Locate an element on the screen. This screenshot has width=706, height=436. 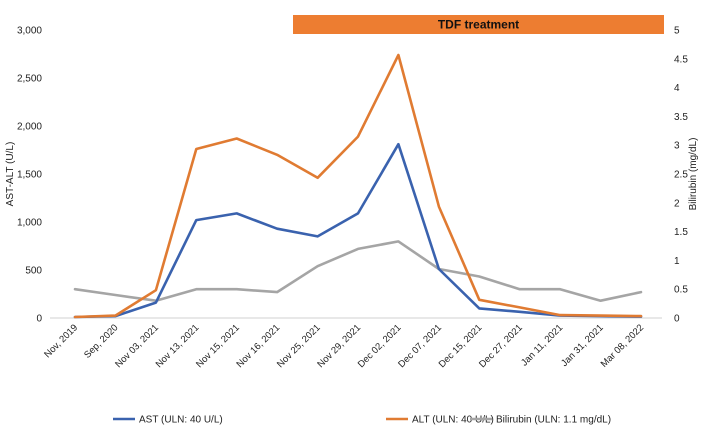
legend-label-ast: AST (ULN: 40 U/L) is located at coordinates (181, 420).